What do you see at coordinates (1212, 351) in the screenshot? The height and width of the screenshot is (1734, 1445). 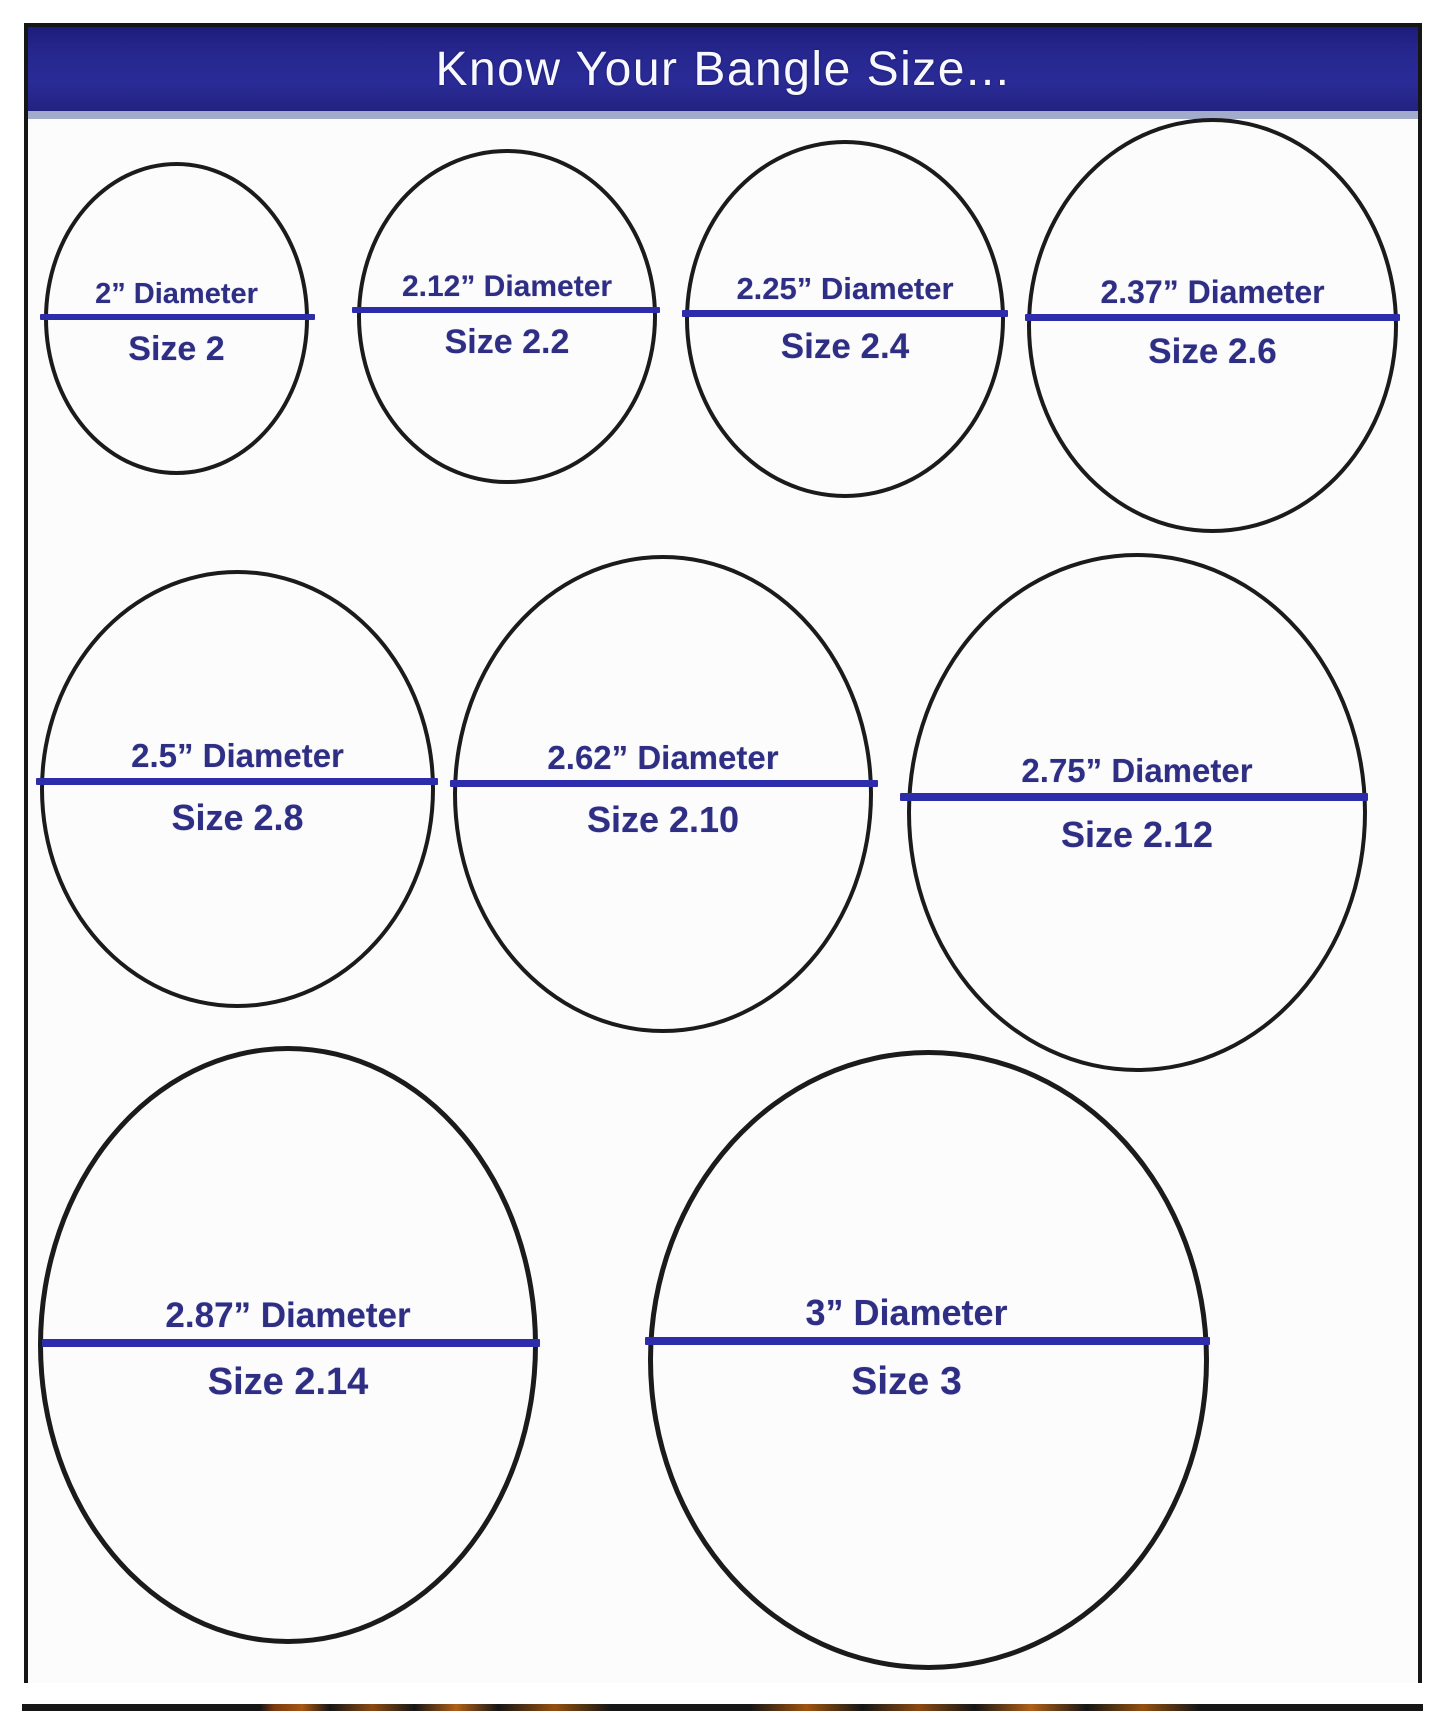 I see `size-label: Size 2.6` at bounding box center [1212, 351].